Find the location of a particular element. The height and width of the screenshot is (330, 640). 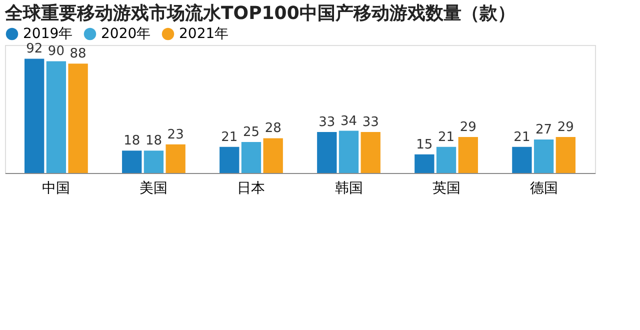

legend-label: 2021年 is located at coordinates (204, 34).